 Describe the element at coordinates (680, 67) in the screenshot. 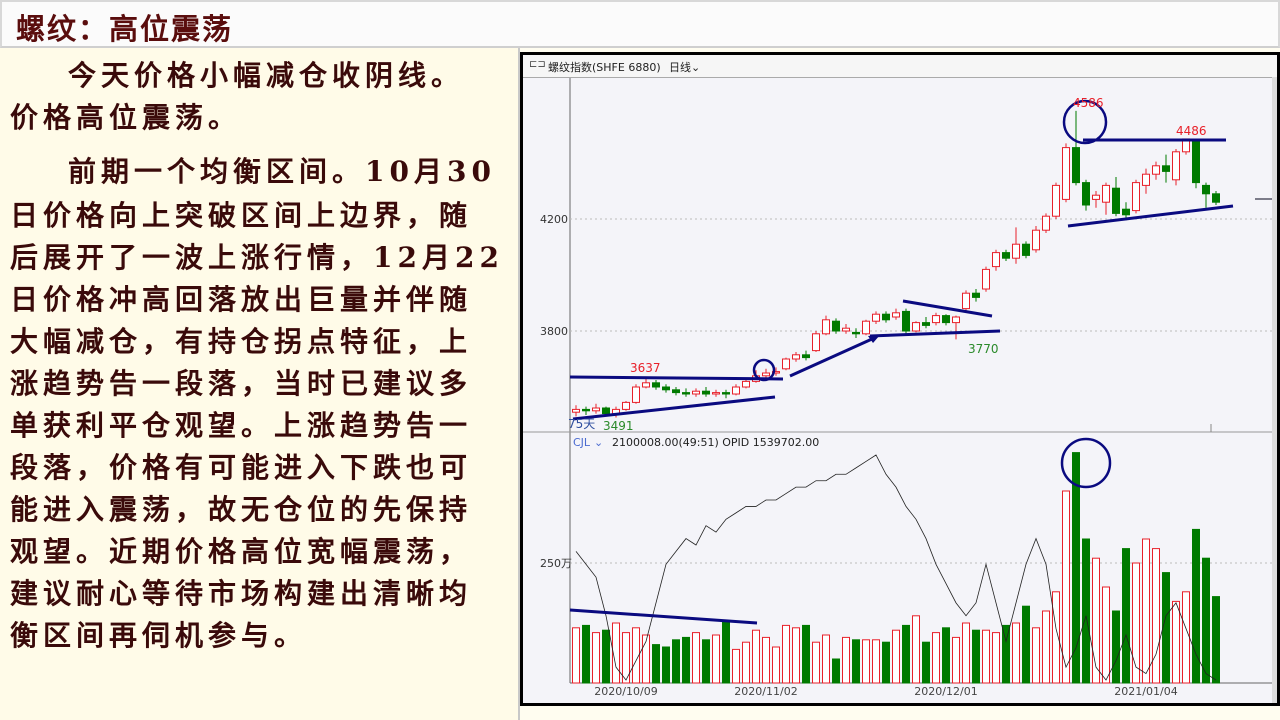

I see `period-label: 日线` at that location.